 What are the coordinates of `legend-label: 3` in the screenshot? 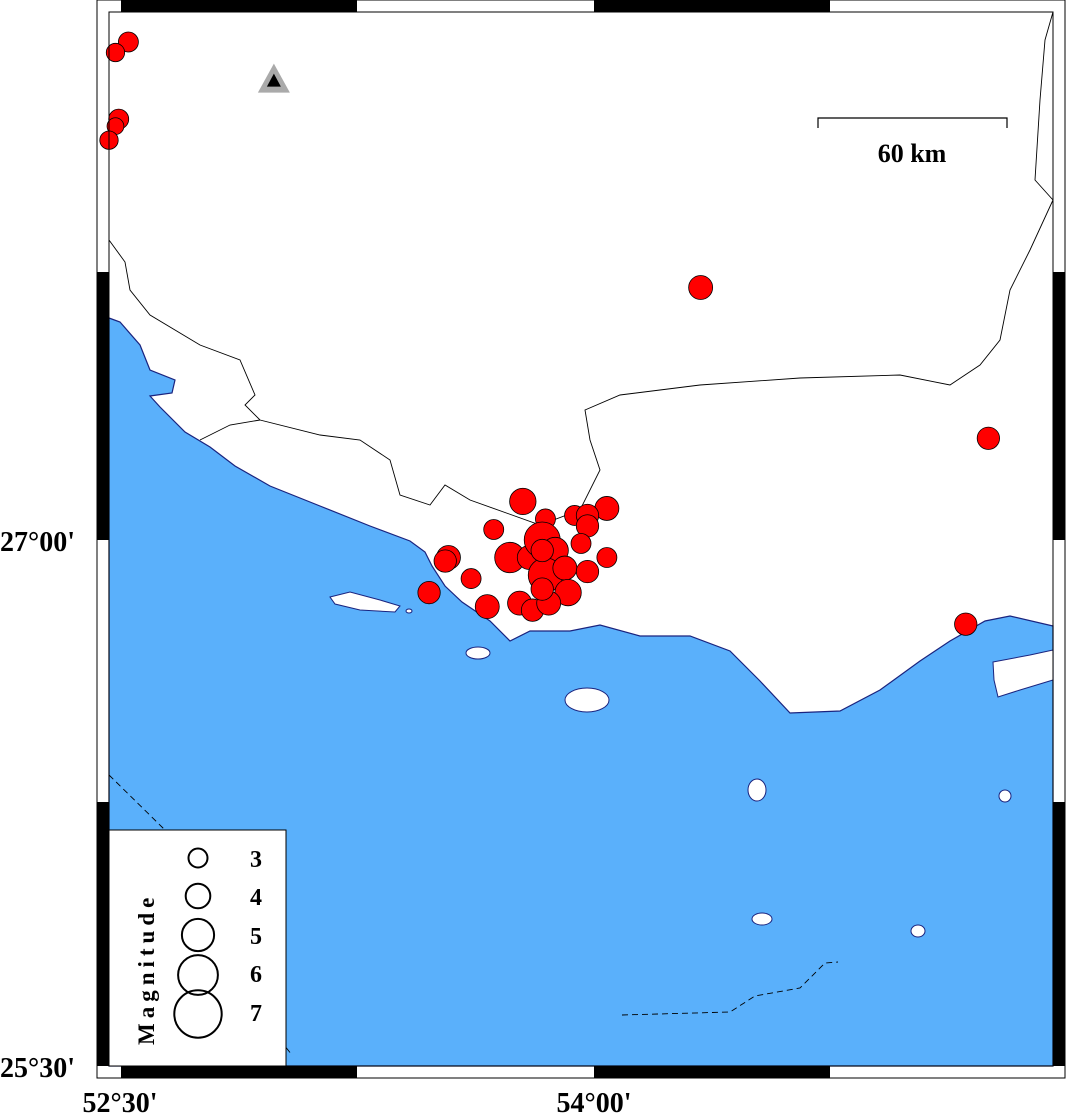 It's located at (256, 860).